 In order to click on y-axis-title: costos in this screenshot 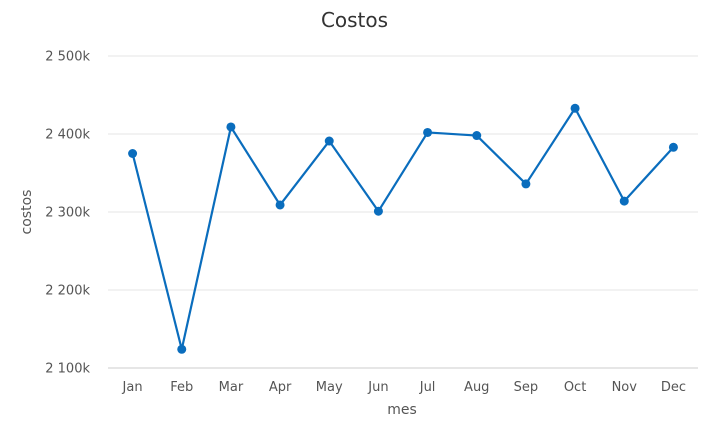, I will do `click(27, 212)`.